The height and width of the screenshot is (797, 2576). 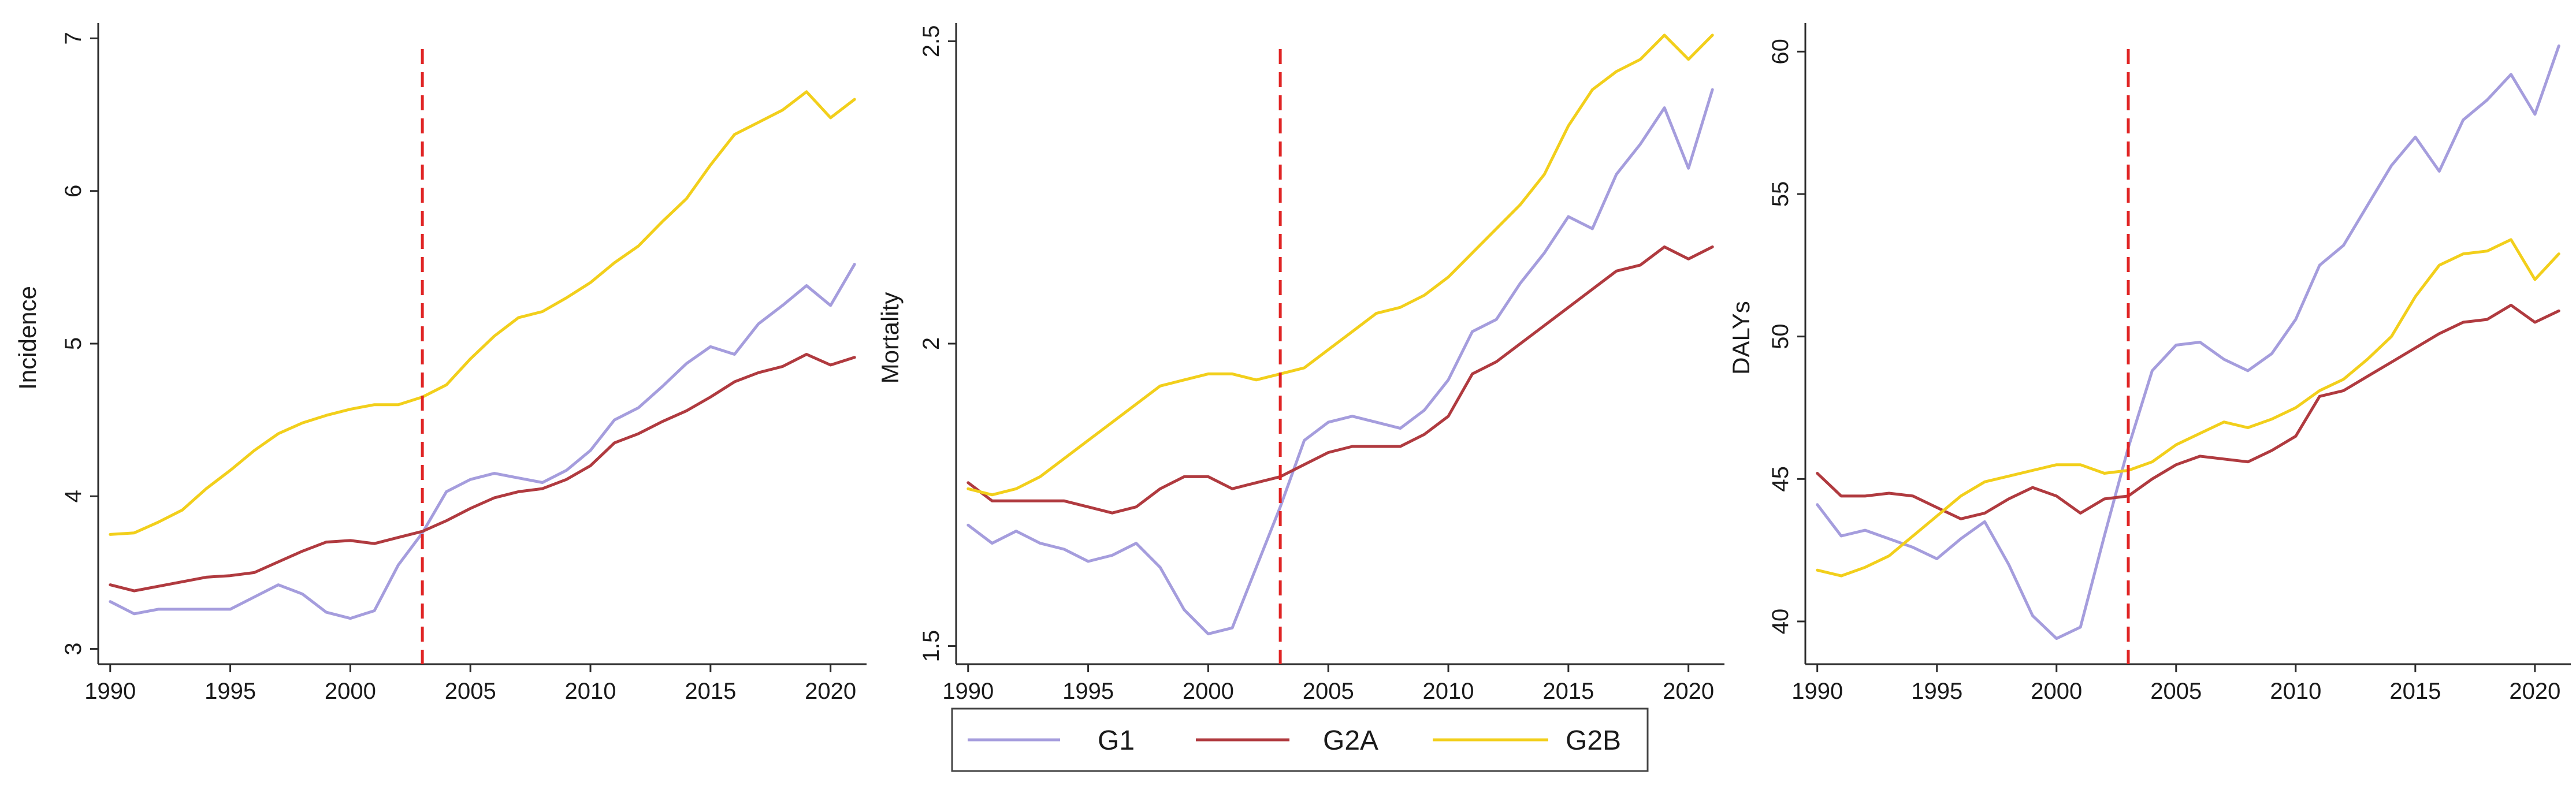 What do you see at coordinates (470, 692) in the screenshot?
I see `incidence-x-tick-label: 2005` at bounding box center [470, 692].